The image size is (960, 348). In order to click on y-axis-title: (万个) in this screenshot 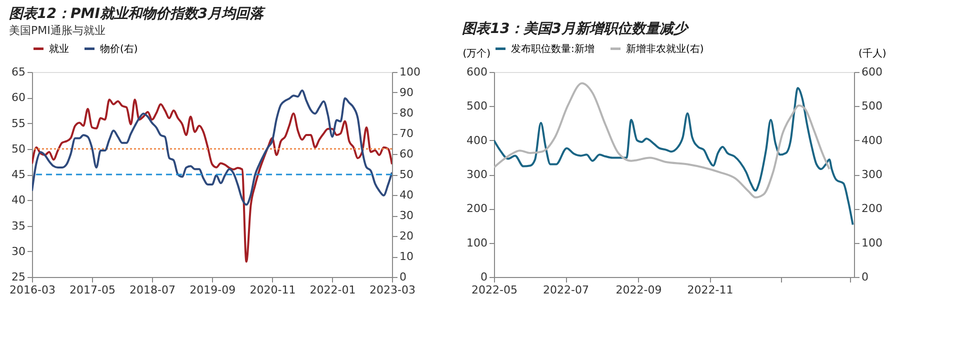, I will do `click(476, 54)`.